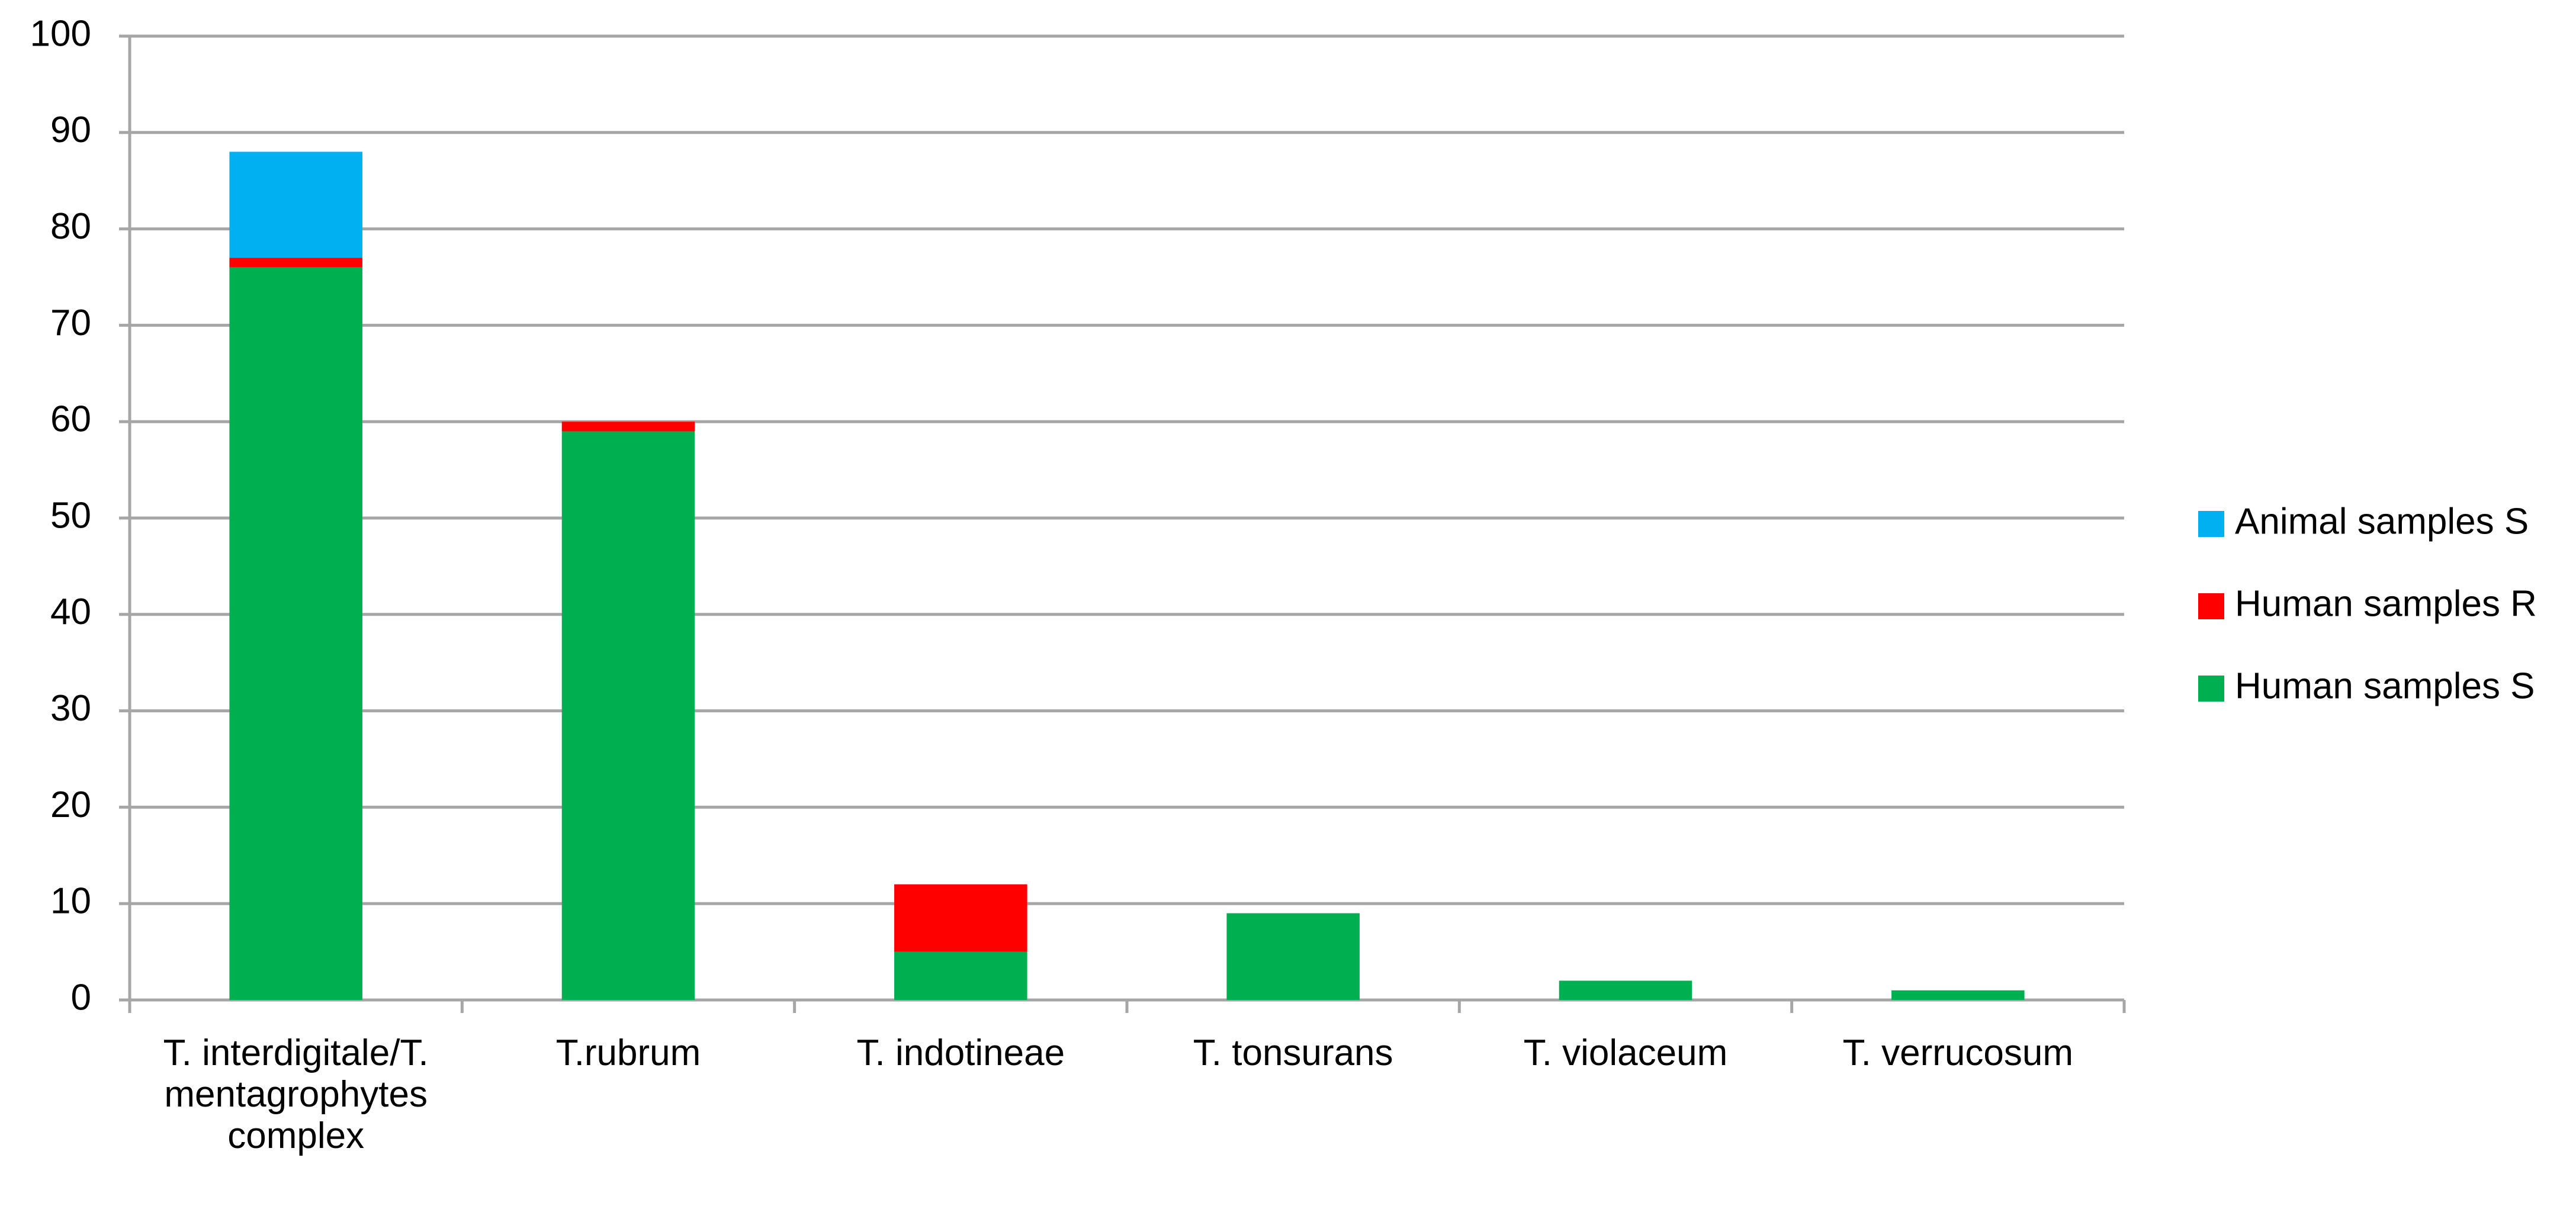 The height and width of the screenshot is (1206, 2576). Describe the element at coordinates (61, 33) in the screenshot. I see `y-tick-label: 100` at that location.